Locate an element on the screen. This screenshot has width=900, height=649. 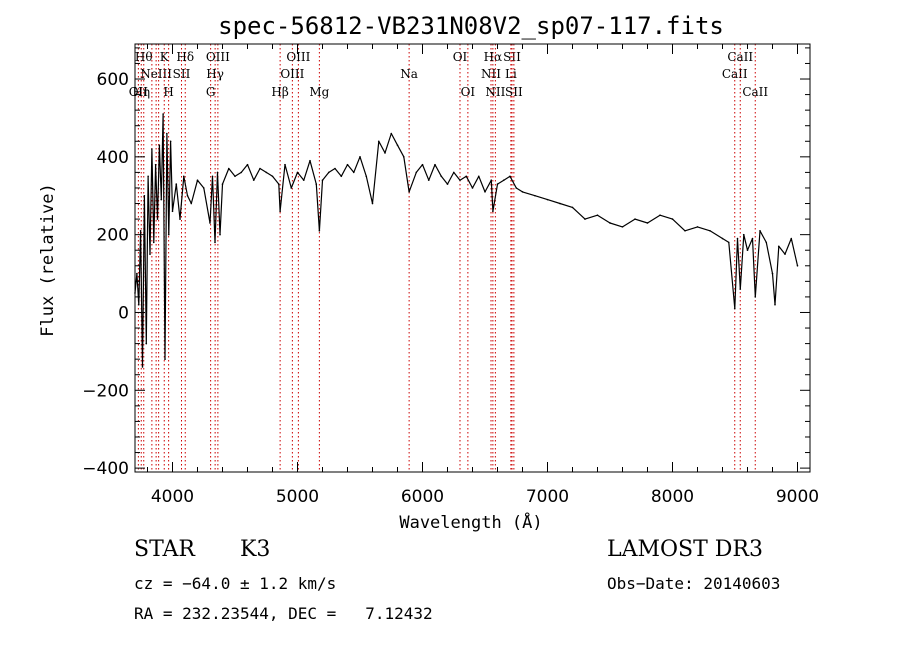
line-marker-label-27: CaII is located at coordinates (740, 57).